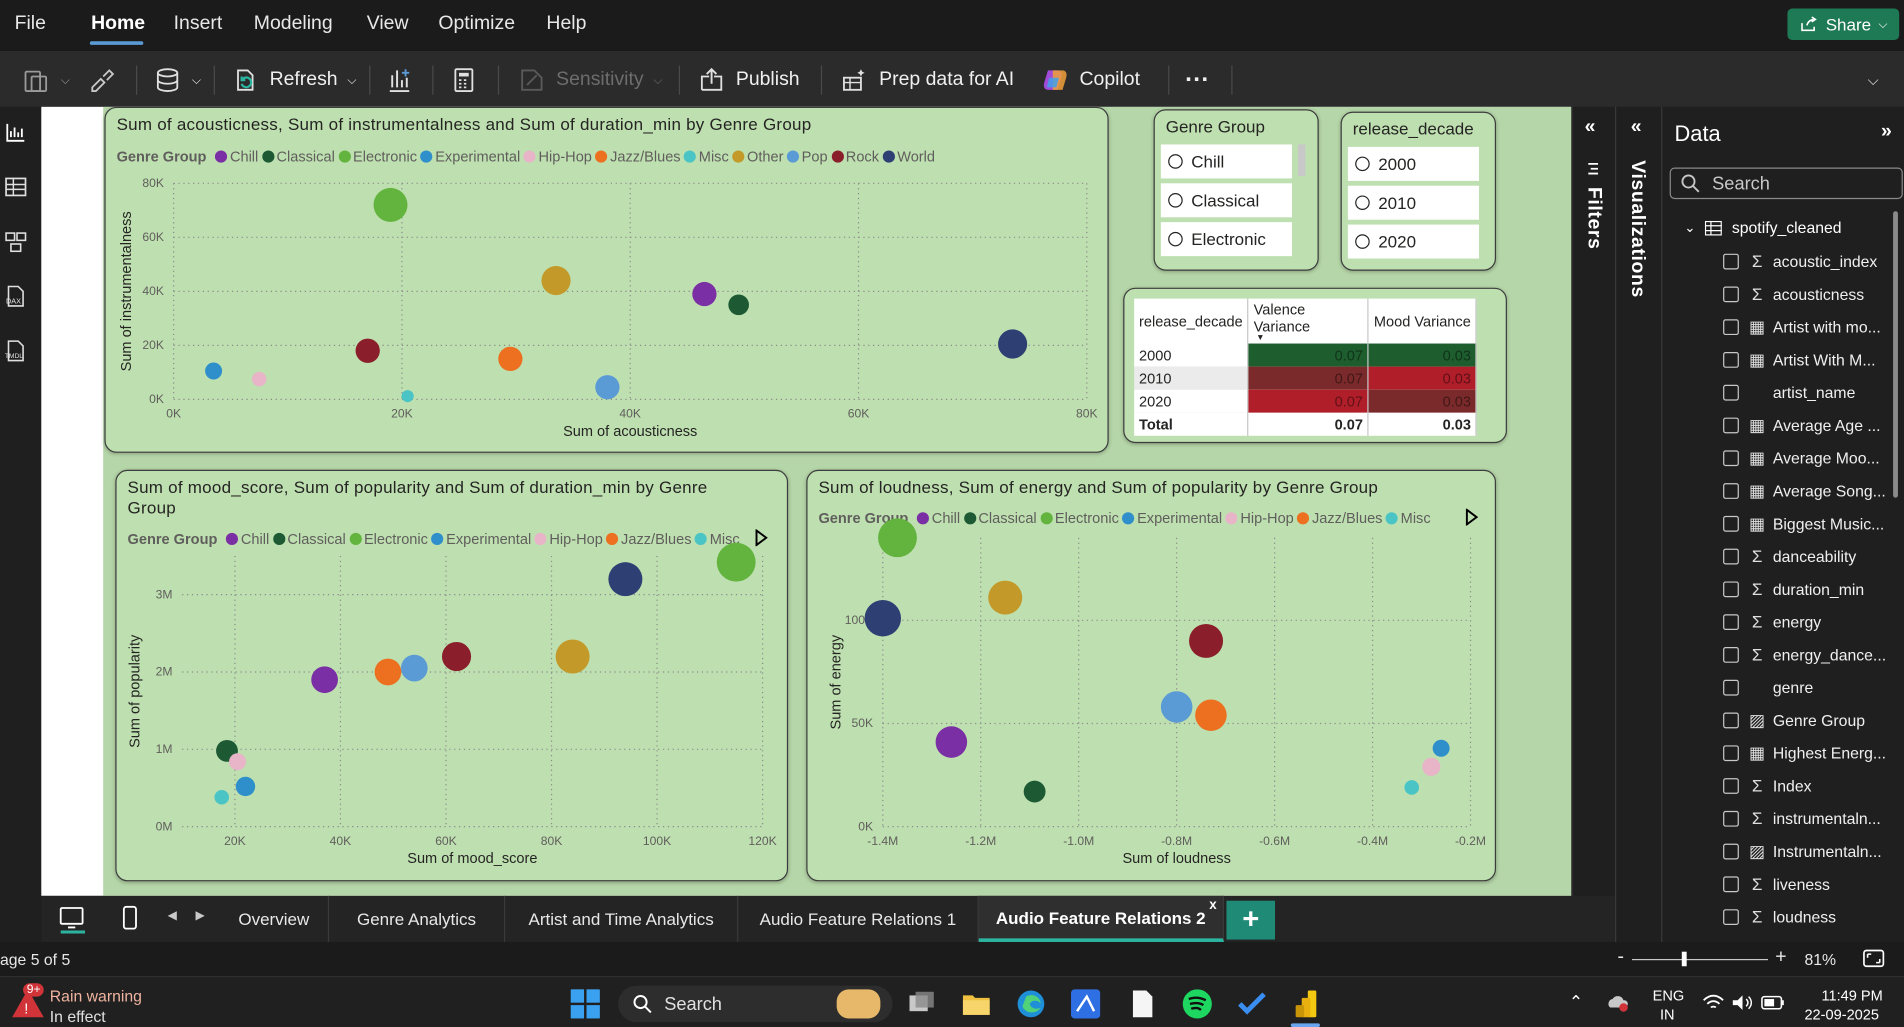 The height and width of the screenshot is (1027, 1904). What do you see at coordinates (28, 1002) in the screenshot?
I see `weather-warning-icon: !` at bounding box center [28, 1002].